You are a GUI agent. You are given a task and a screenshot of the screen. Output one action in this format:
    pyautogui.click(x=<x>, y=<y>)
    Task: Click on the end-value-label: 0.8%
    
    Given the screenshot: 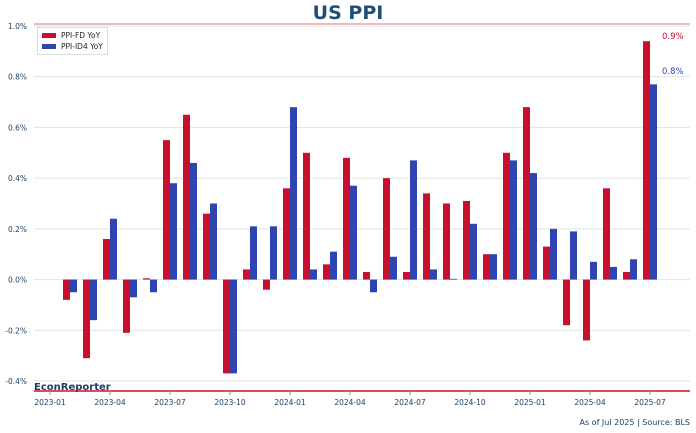 What is the action you would take?
    pyautogui.click(x=673, y=72)
    